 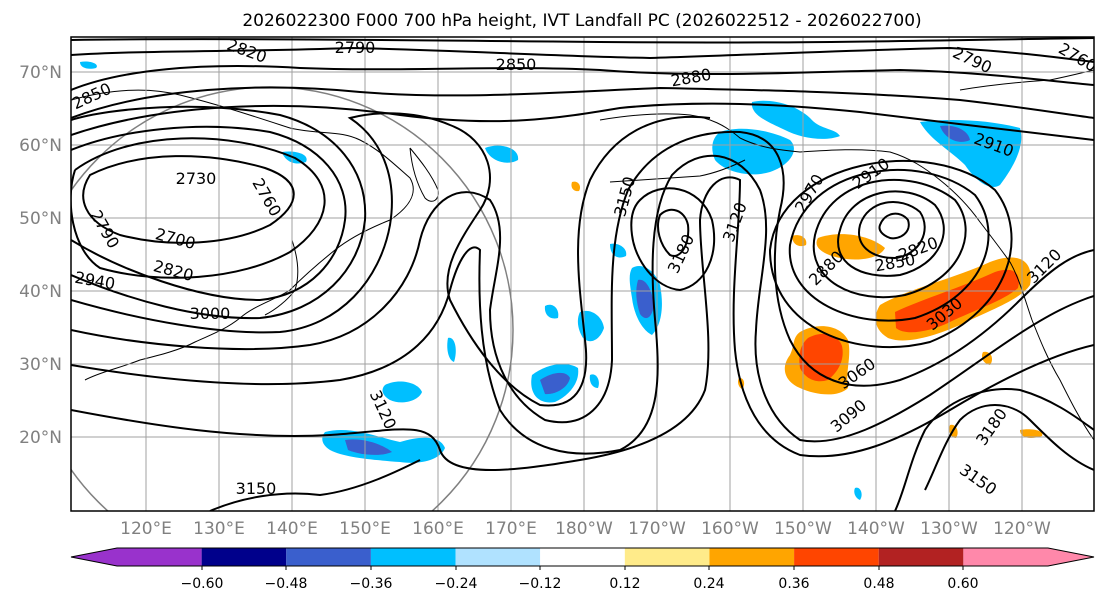 I want to click on colorbar-tick-label: −0.24, so click(x=456, y=584).